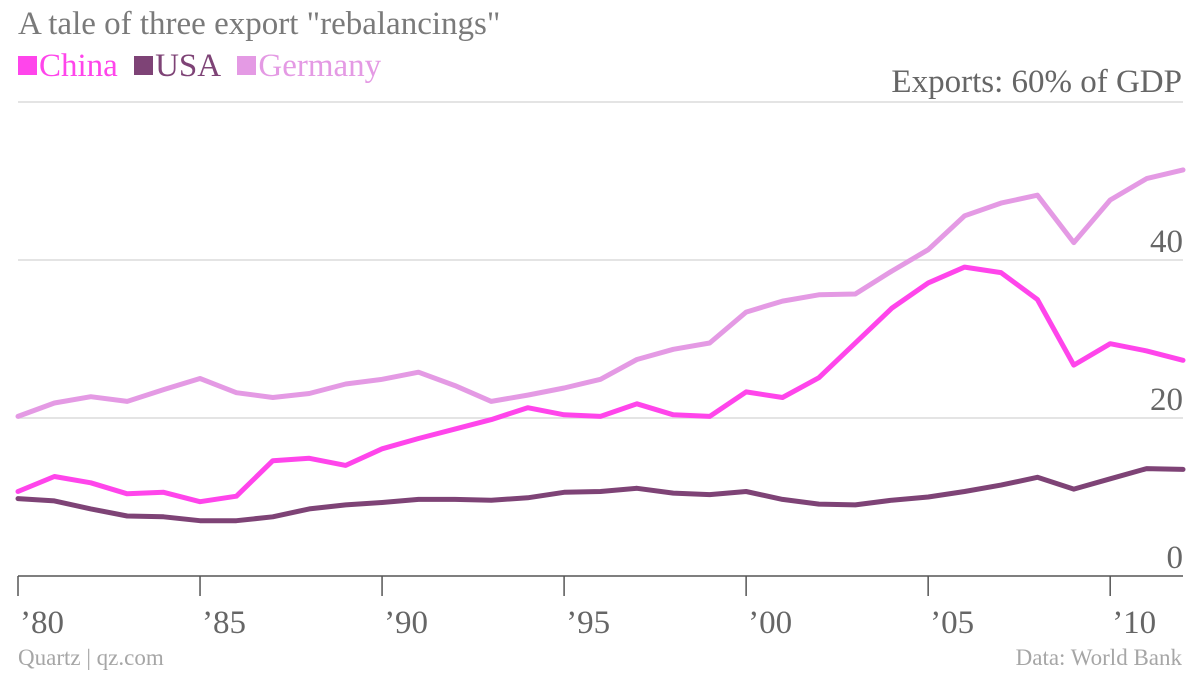  Describe the element at coordinates (1098, 657) in the screenshot. I see `data-source: Data: World Bank` at that location.